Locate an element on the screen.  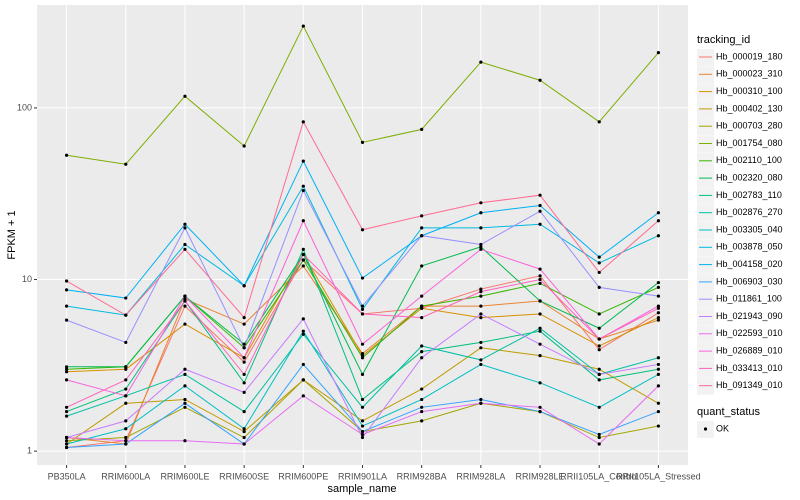
x-tick-label: RRIM600LA is located at coordinates (125, 476).